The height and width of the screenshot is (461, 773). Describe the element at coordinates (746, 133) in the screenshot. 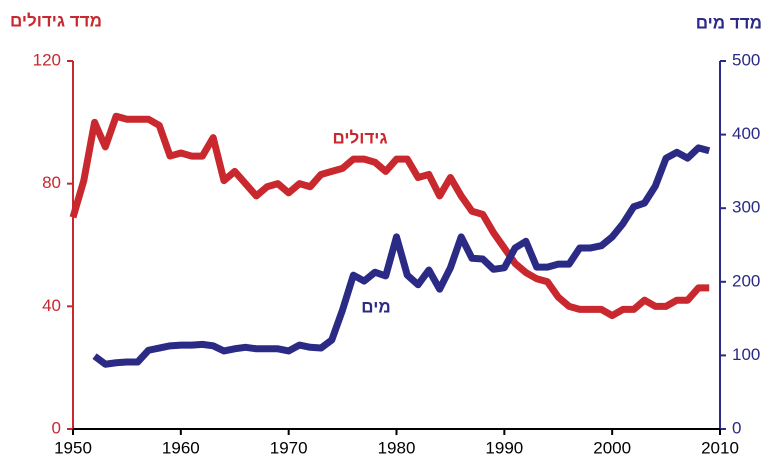

I see `y2-tick-label: 400` at that location.